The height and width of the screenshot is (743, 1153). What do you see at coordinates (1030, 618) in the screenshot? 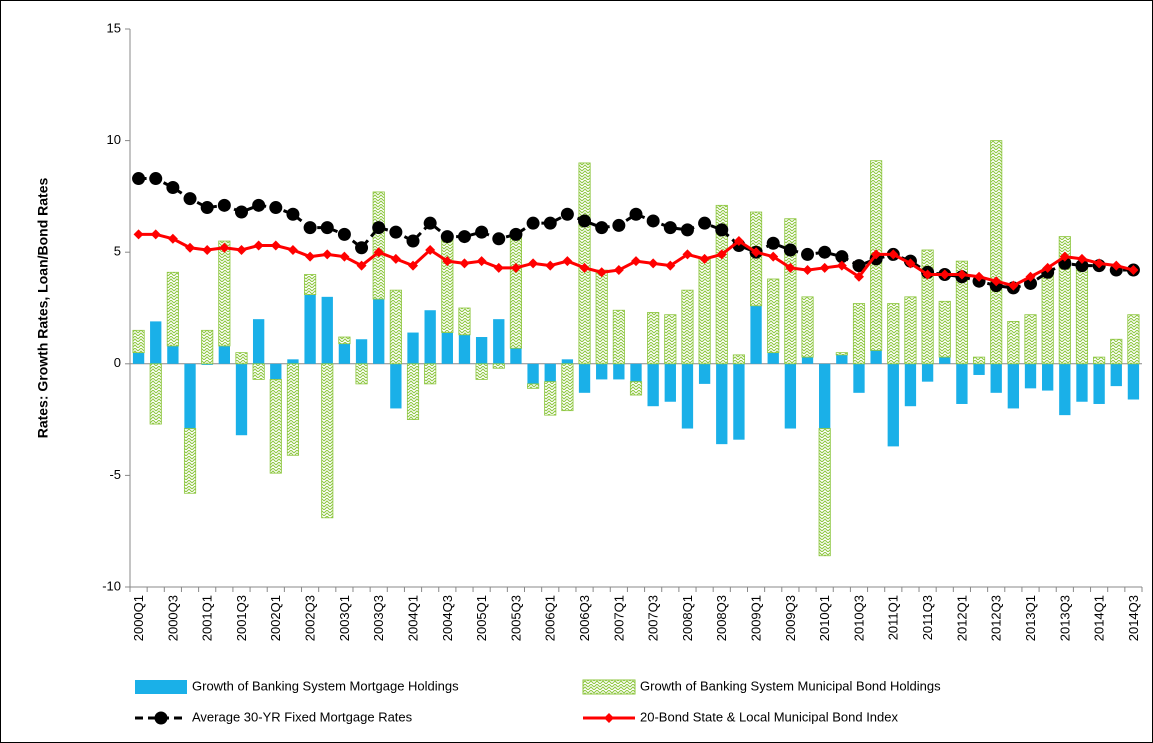
I see `x-tick-label: 2013Q1` at bounding box center [1030, 618].